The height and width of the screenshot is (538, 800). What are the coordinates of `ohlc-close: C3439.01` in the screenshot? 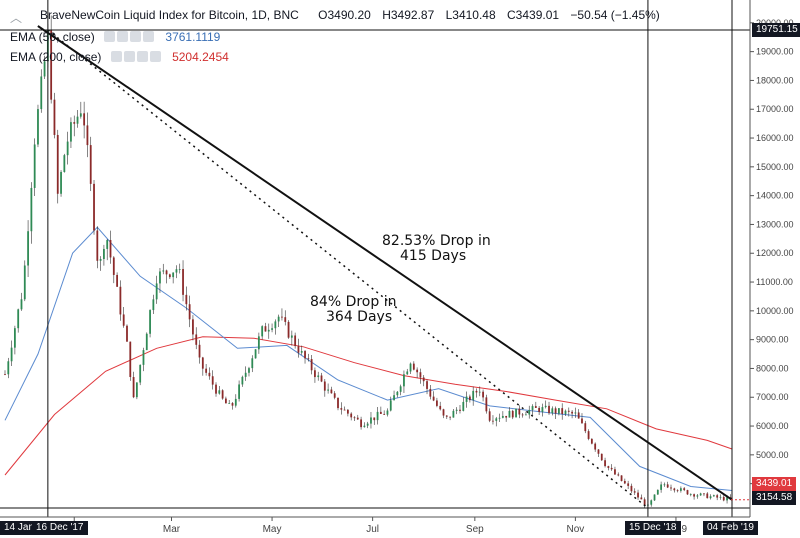 It's located at (533, 15).